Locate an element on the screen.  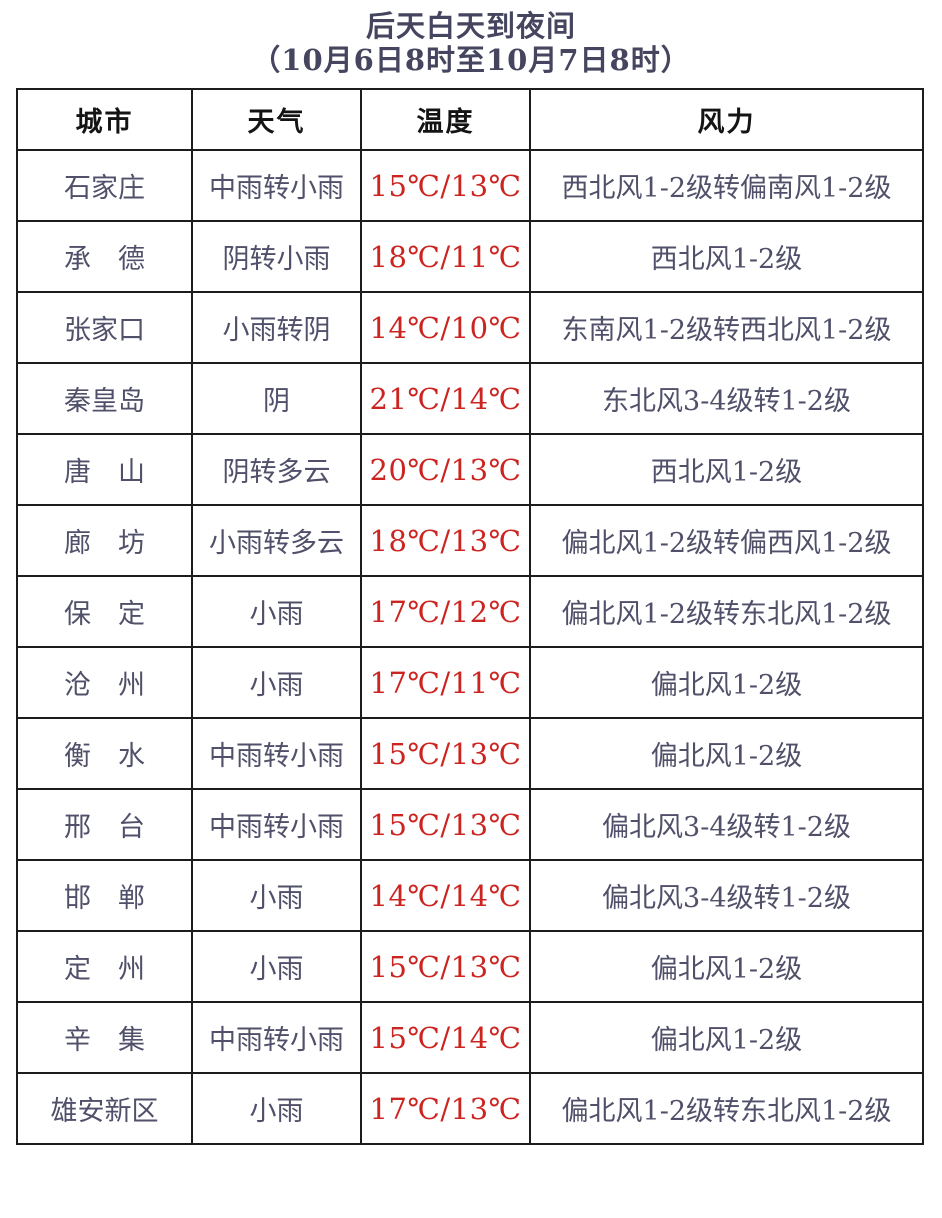
table-row: 邯 郸 小雨 14℃/14℃ 偏北风3-4级转1-2级 is located at coordinates (470, 895).